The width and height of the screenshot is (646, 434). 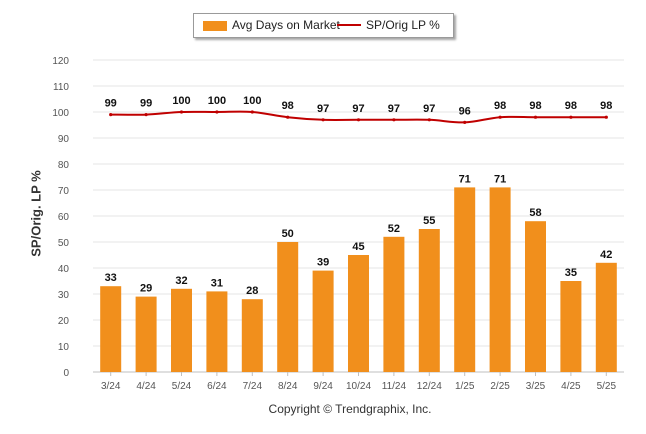 I want to click on legend-label-days-on-market: Avg Days on Market, so click(x=286, y=25).